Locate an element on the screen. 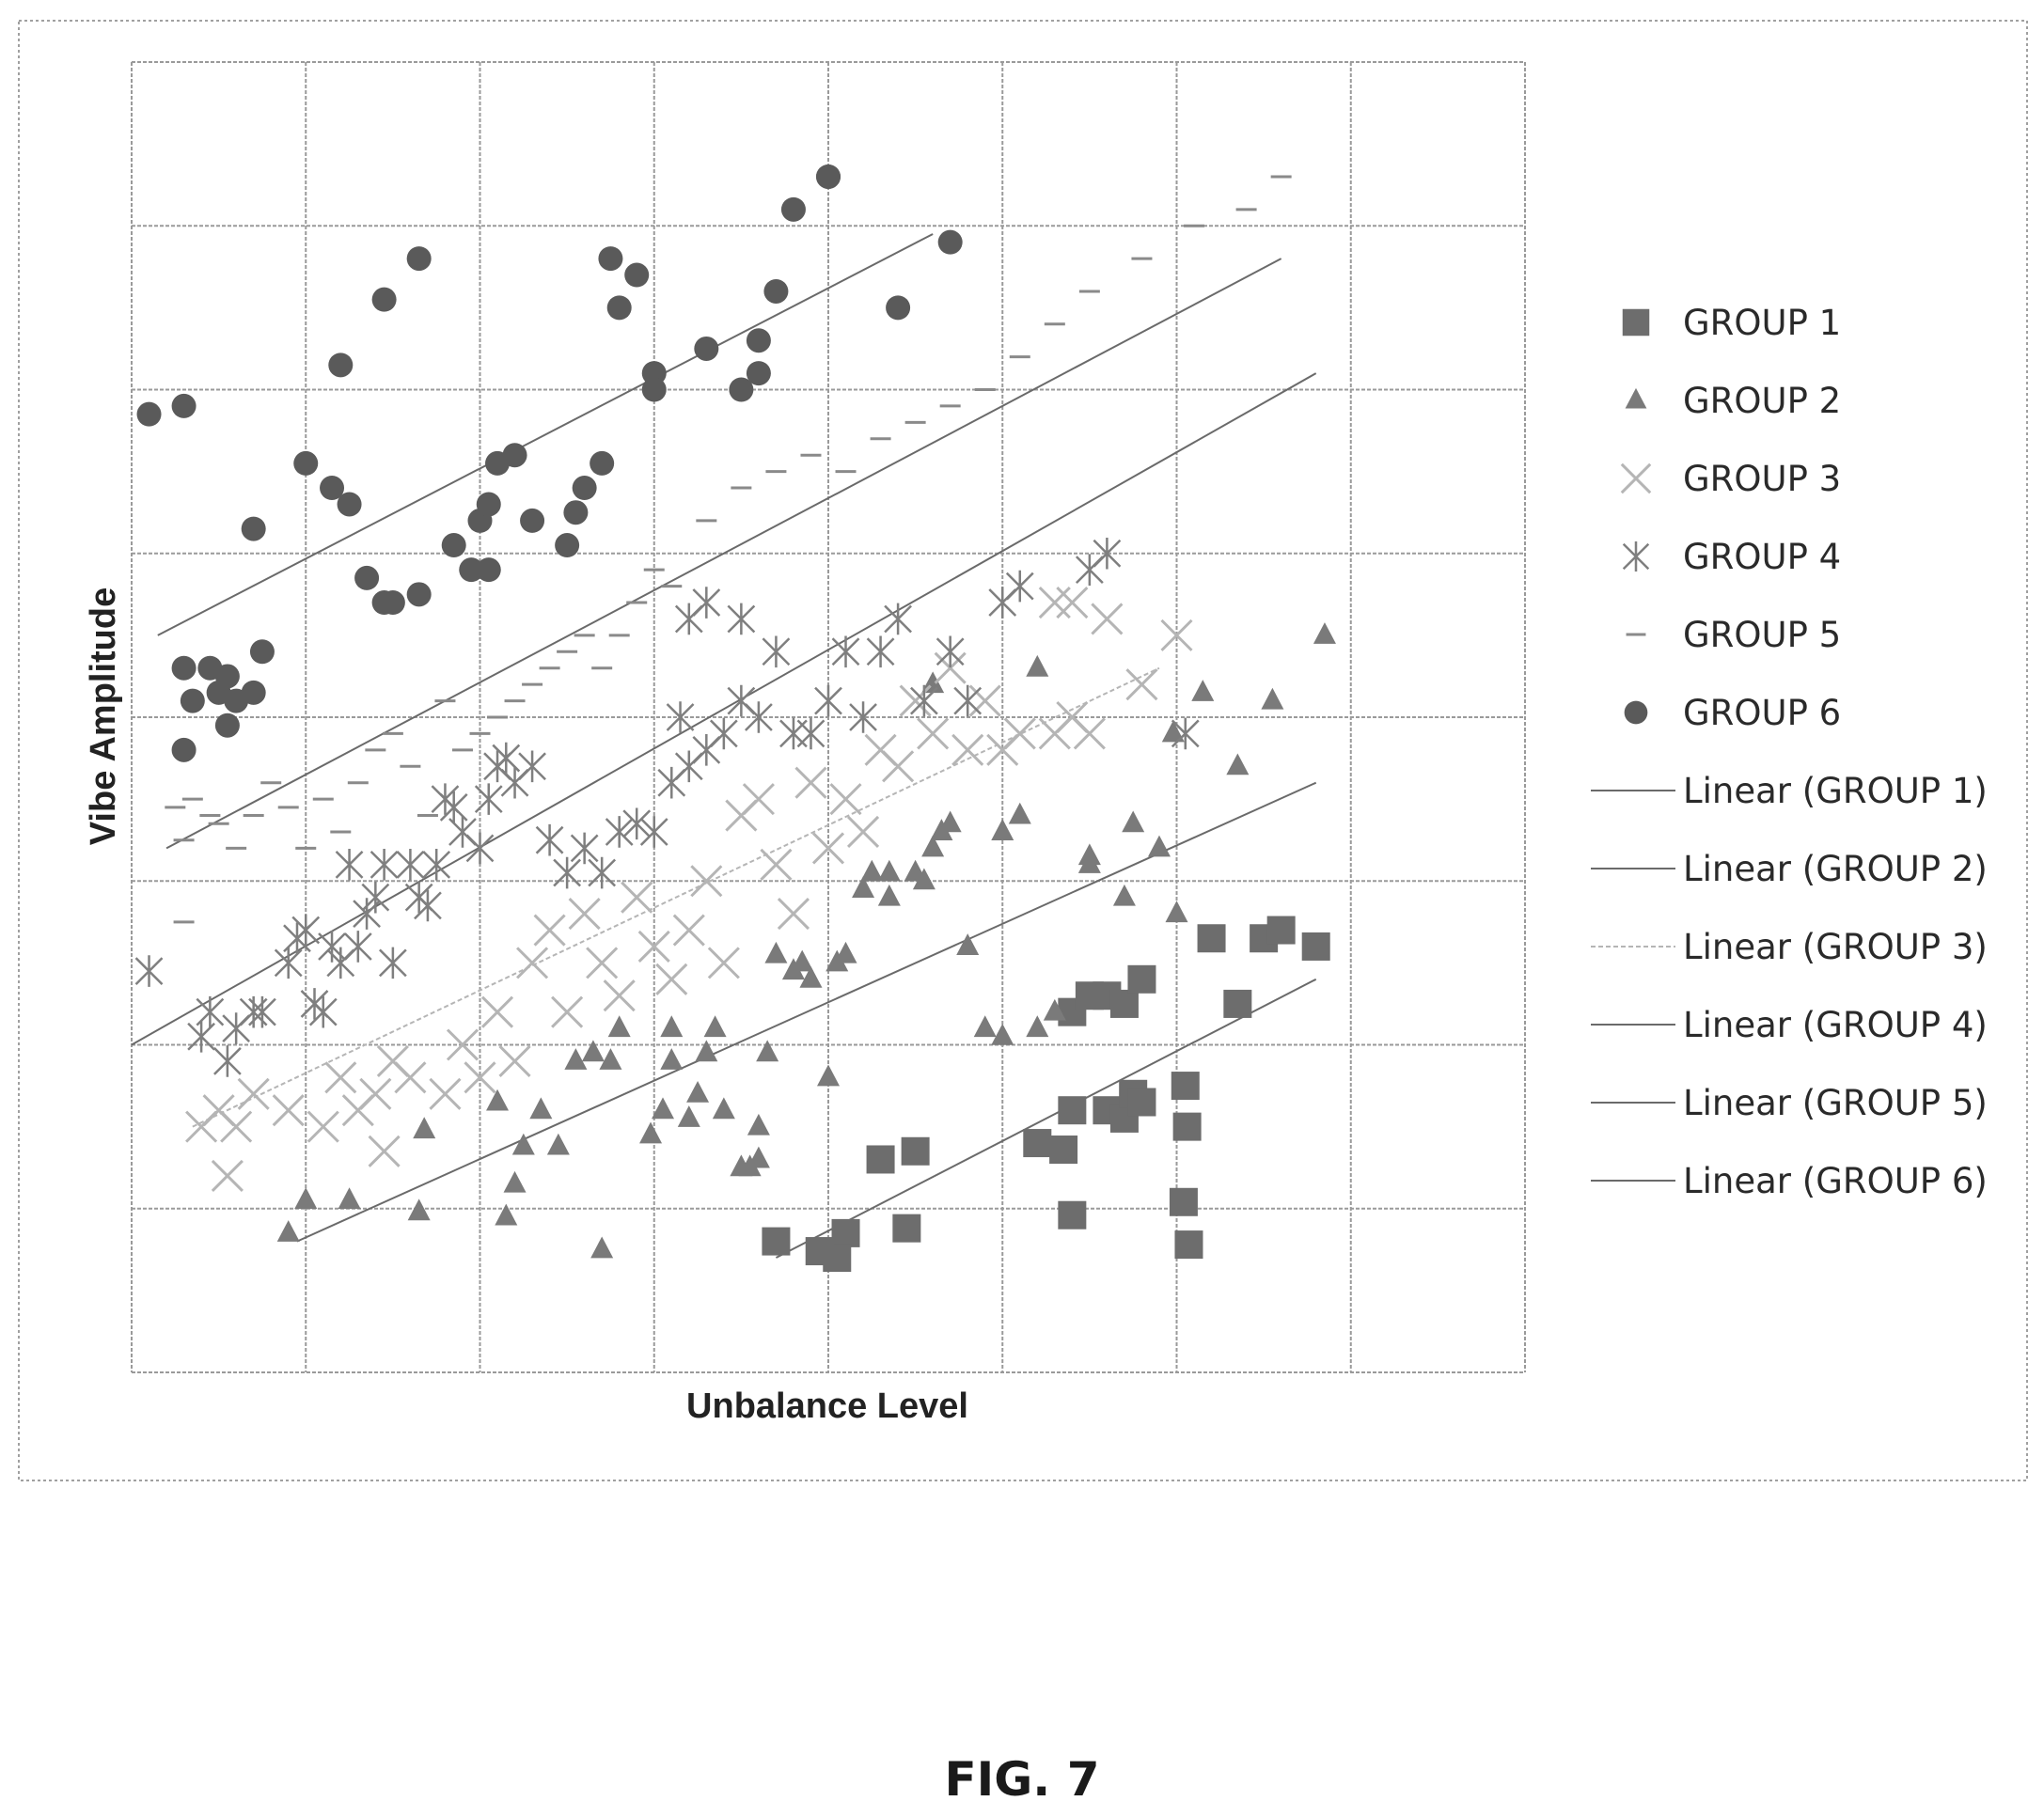 The image size is (2044, 1817). legend-label: GROUP 6 is located at coordinates (1762, 713).